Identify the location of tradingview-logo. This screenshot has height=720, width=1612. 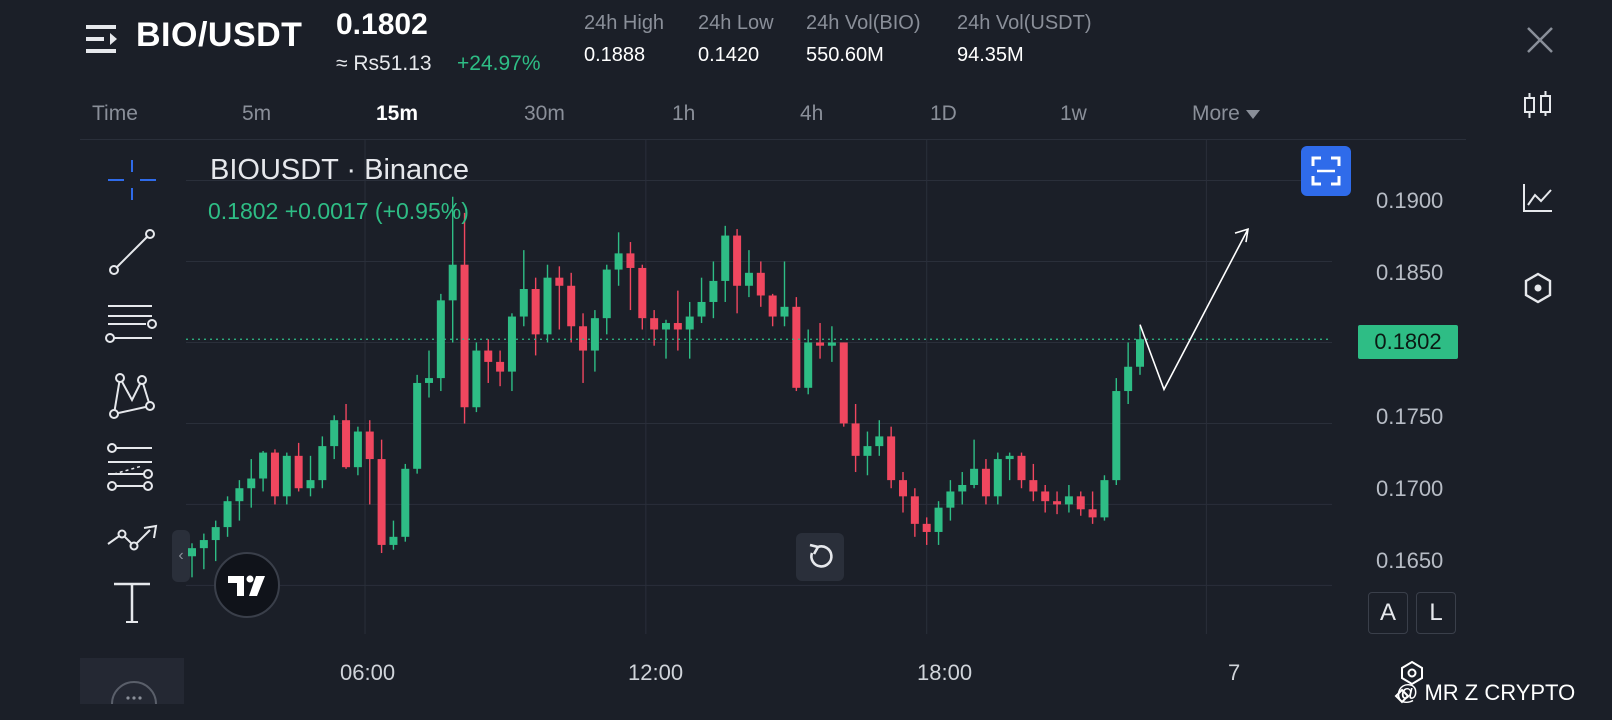
(247, 585).